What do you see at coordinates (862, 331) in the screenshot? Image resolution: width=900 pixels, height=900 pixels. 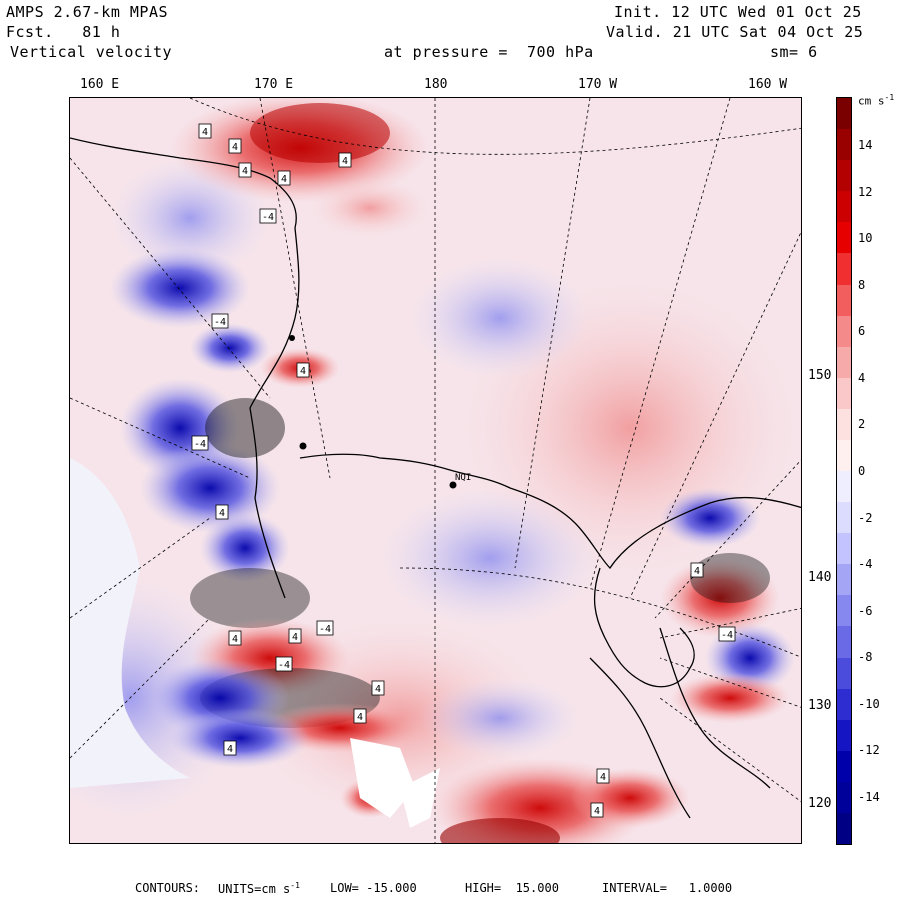 I see `colorbar-tick-label: 6` at bounding box center [862, 331].